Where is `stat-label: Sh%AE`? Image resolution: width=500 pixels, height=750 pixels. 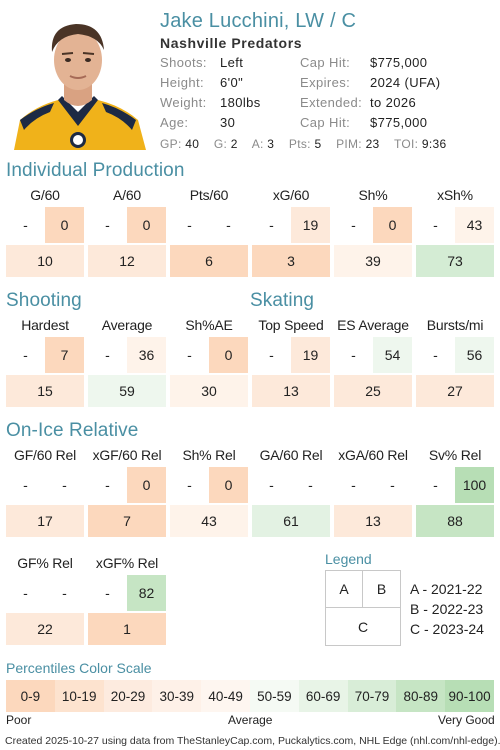
stat-label: Sh%AE is located at coordinates (209, 325).